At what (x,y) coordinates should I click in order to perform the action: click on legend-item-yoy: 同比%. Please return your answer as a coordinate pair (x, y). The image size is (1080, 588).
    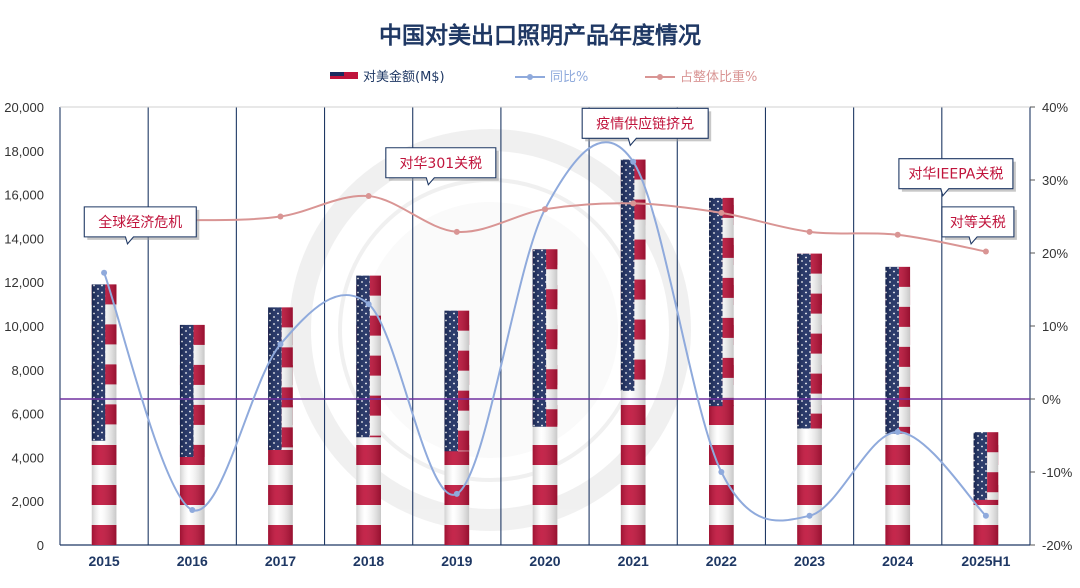
    Looking at the image, I should click on (551, 77).